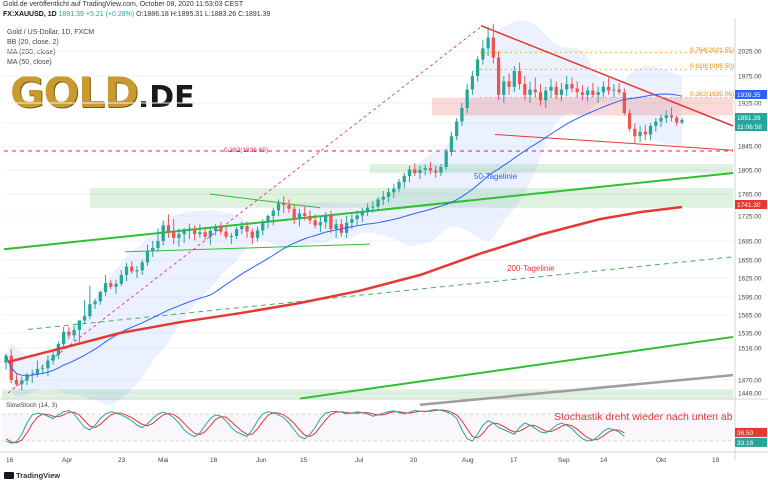 This screenshot has width=768, height=484. I want to click on stoch-d-line, so click(315, 426).